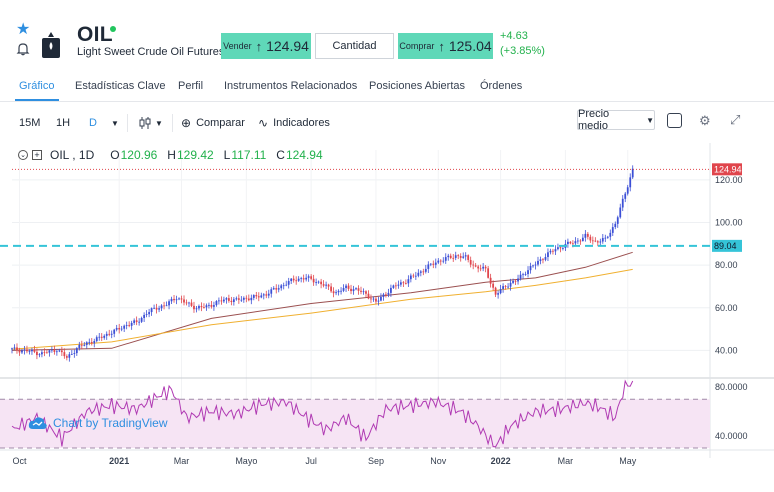  What do you see at coordinates (23, 49) in the screenshot?
I see `bell-icon` at bounding box center [23, 49].